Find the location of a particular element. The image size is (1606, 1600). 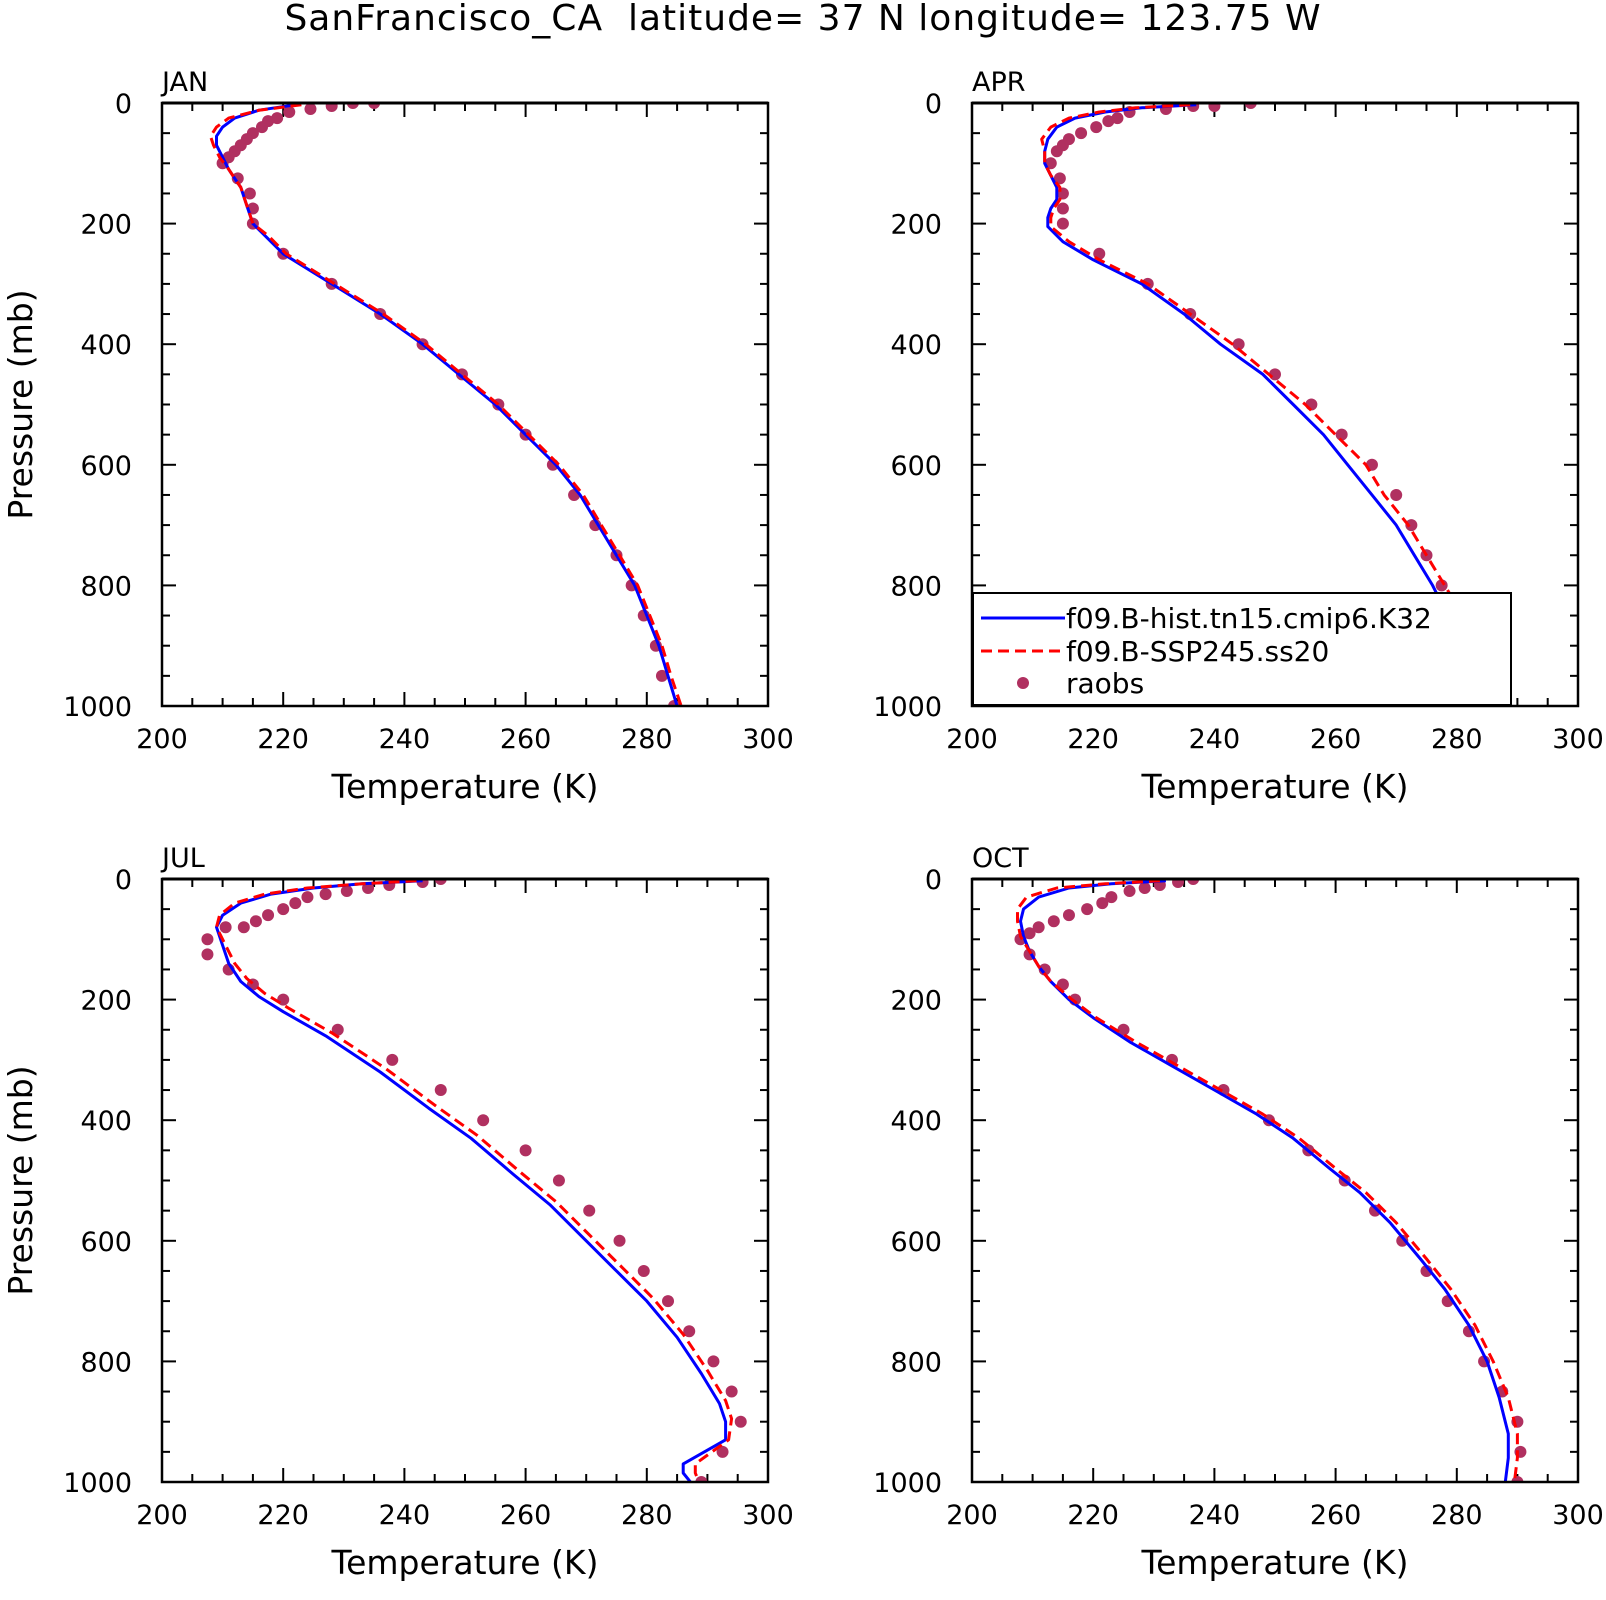

legend-label-ssp245: f09.B-SSP245.ss20 is located at coordinates (1197, 651).